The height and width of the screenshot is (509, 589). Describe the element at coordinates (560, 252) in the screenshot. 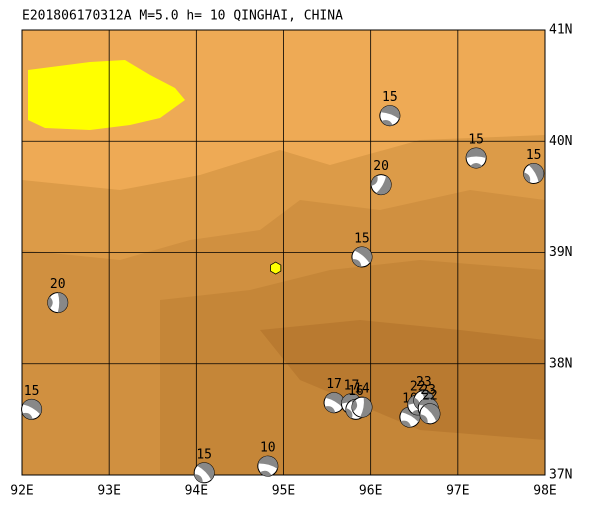

I see `lat-label: 39N` at that location.